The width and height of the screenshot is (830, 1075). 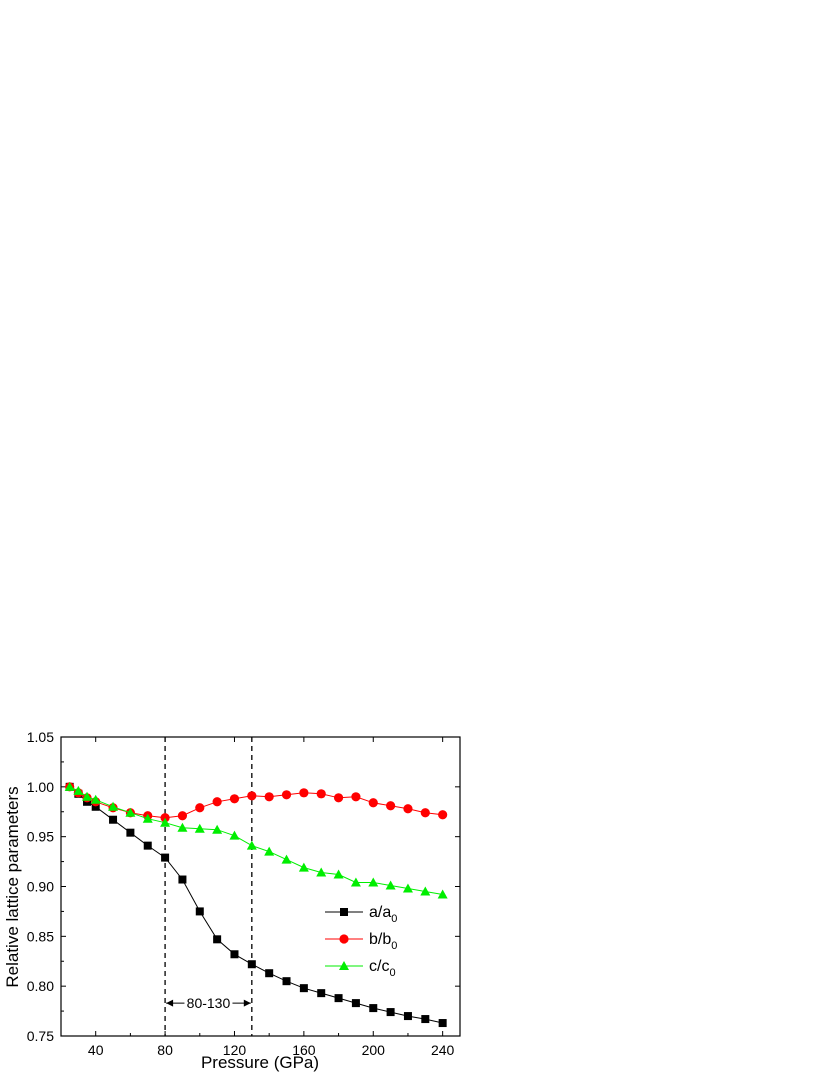 What do you see at coordinates (12, 886) in the screenshot?
I see `y-axis-title: Relative lattice parameters` at bounding box center [12, 886].